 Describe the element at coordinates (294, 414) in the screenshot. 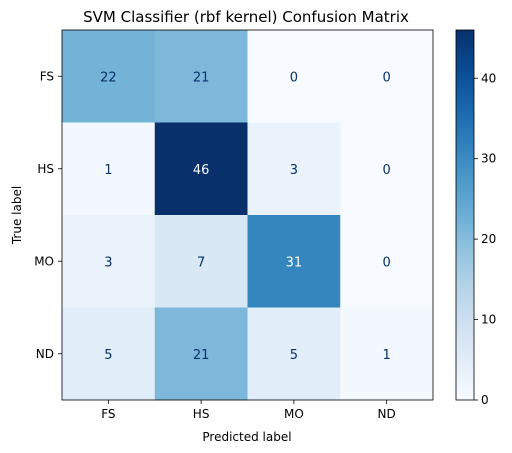

I see `x-tick-label: MO` at that location.